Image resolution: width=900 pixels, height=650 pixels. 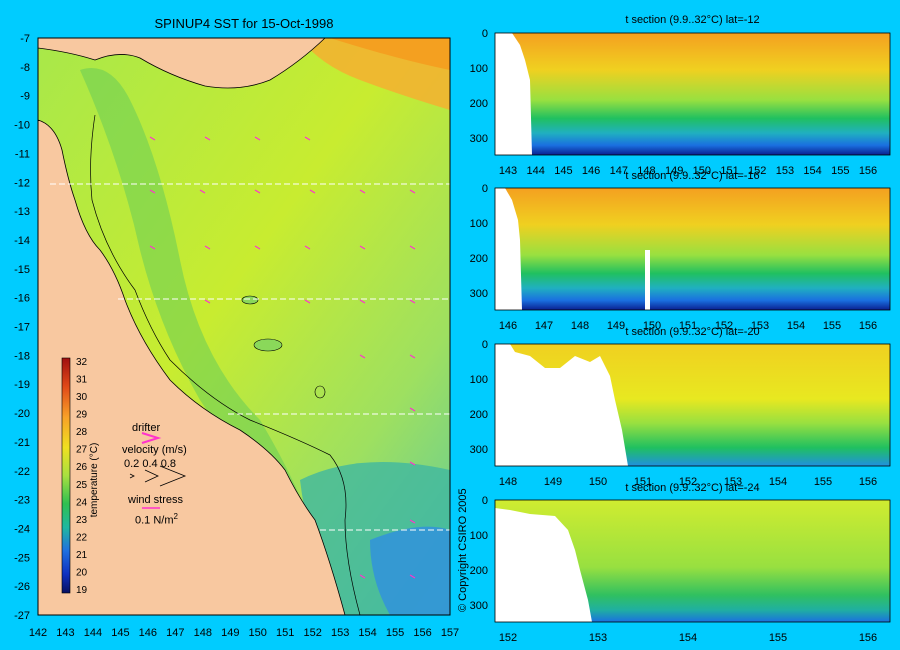 What do you see at coordinates (450, 633) in the screenshot?
I see `map-lon-tick: 157` at bounding box center [450, 633].